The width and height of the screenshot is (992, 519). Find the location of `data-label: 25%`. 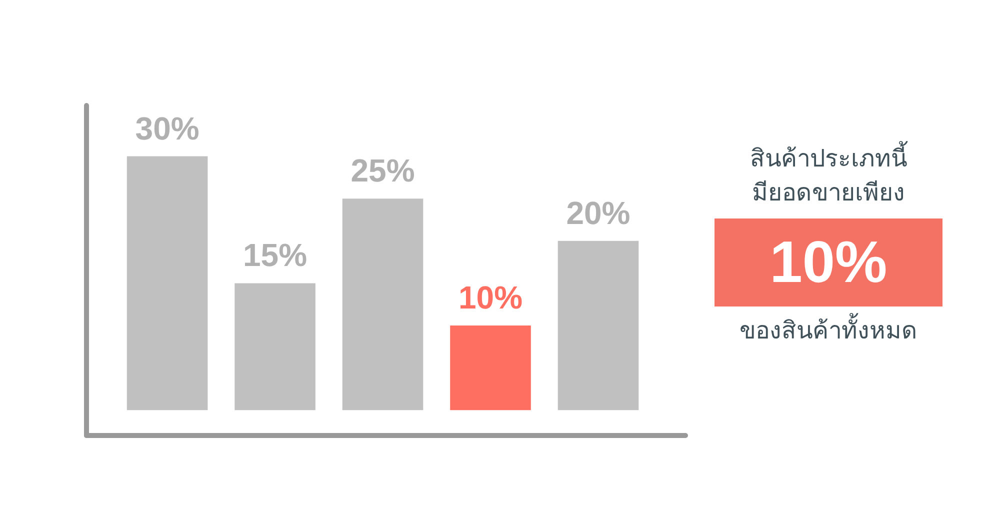

data-label: 25% is located at coordinates (382, 170).